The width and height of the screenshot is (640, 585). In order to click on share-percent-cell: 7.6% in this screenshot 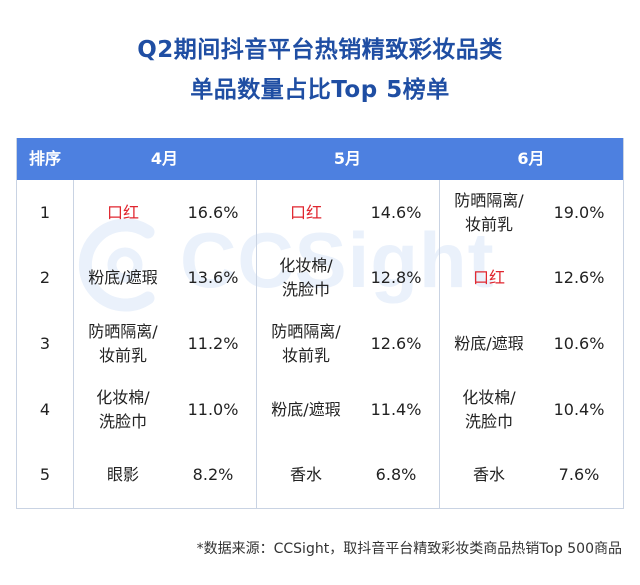, I will do `click(579, 475)`.